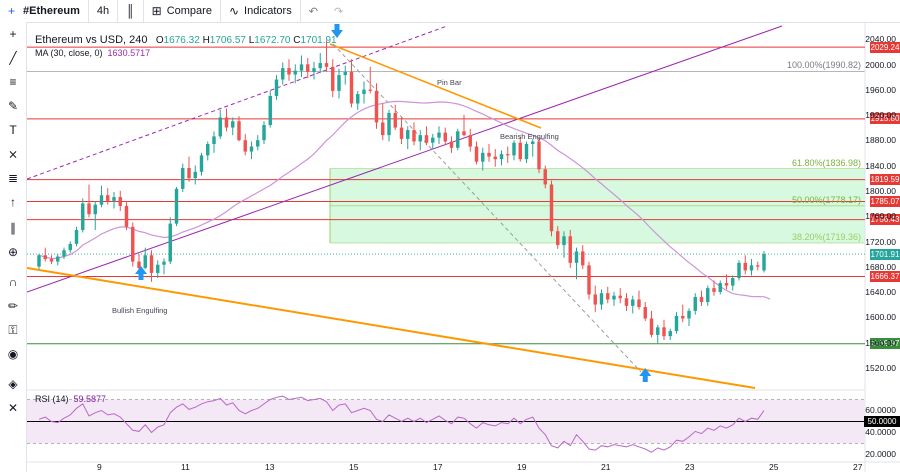  I want to click on crosshair-icon: +, so click(13, 34).